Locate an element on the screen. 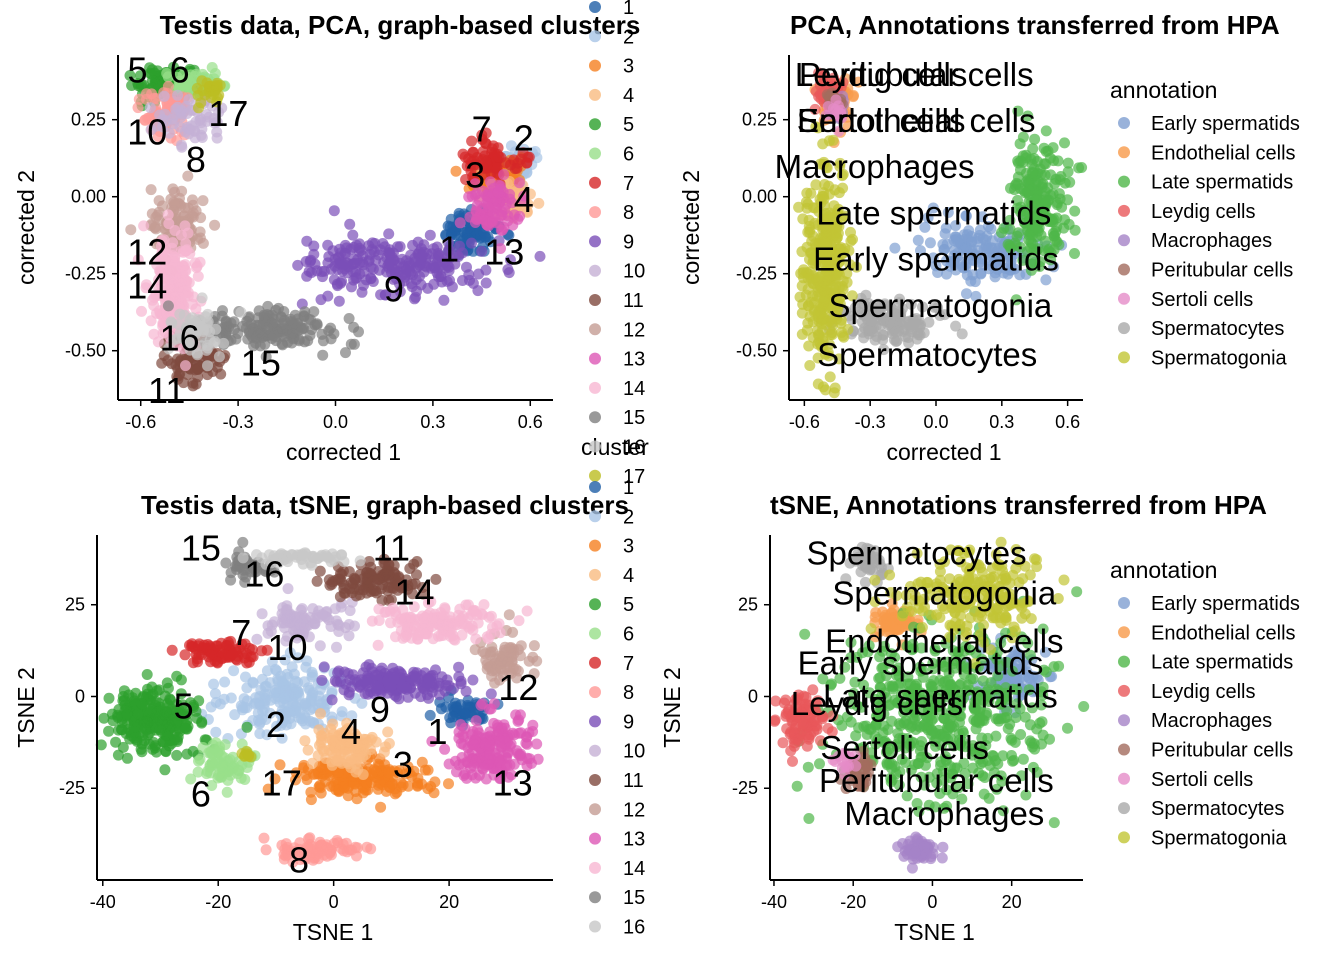 The height and width of the screenshot is (960, 1344). point-label: Leydig cells is located at coordinates (881, 74).